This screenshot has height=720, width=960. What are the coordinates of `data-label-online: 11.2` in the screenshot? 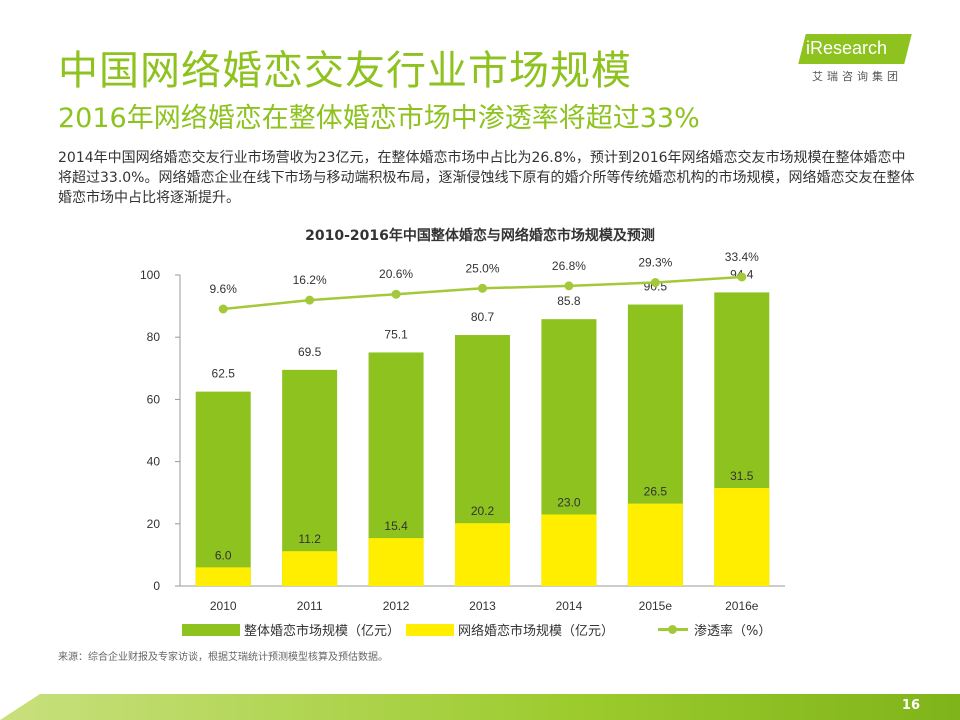 It's located at (309, 539).